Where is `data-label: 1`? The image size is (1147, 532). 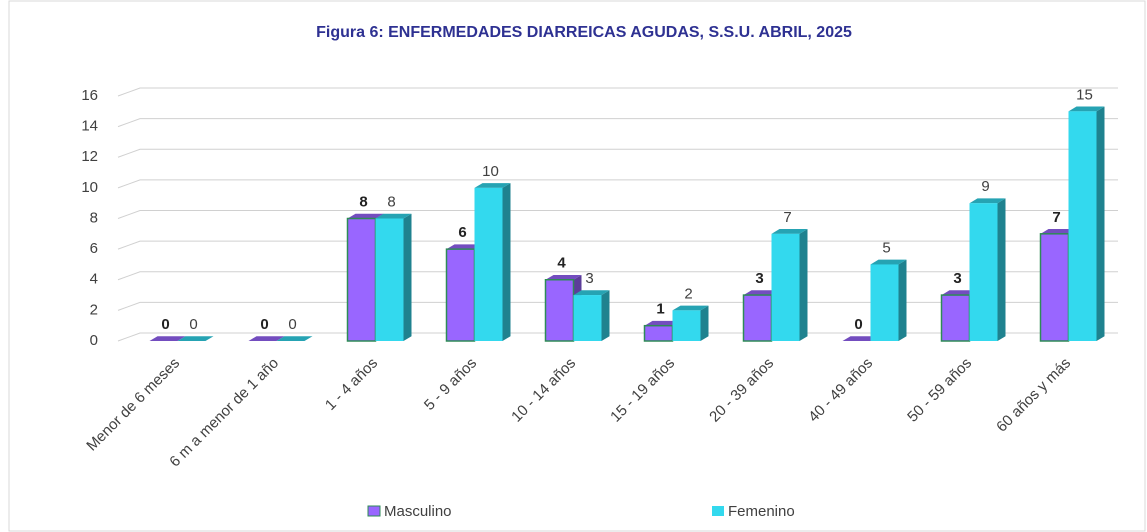
data-label: 1 is located at coordinates (660, 309).